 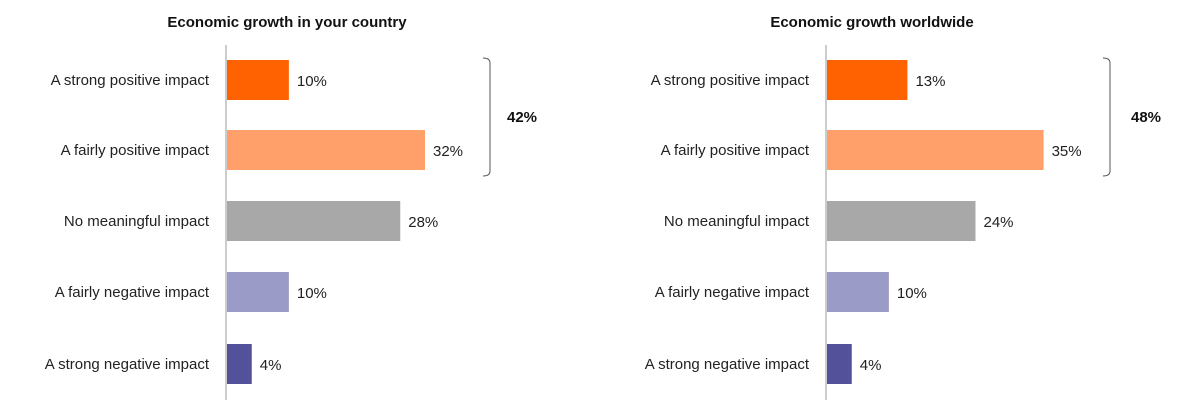 I want to click on bracket-total-label: 48%, so click(x=1146, y=117).